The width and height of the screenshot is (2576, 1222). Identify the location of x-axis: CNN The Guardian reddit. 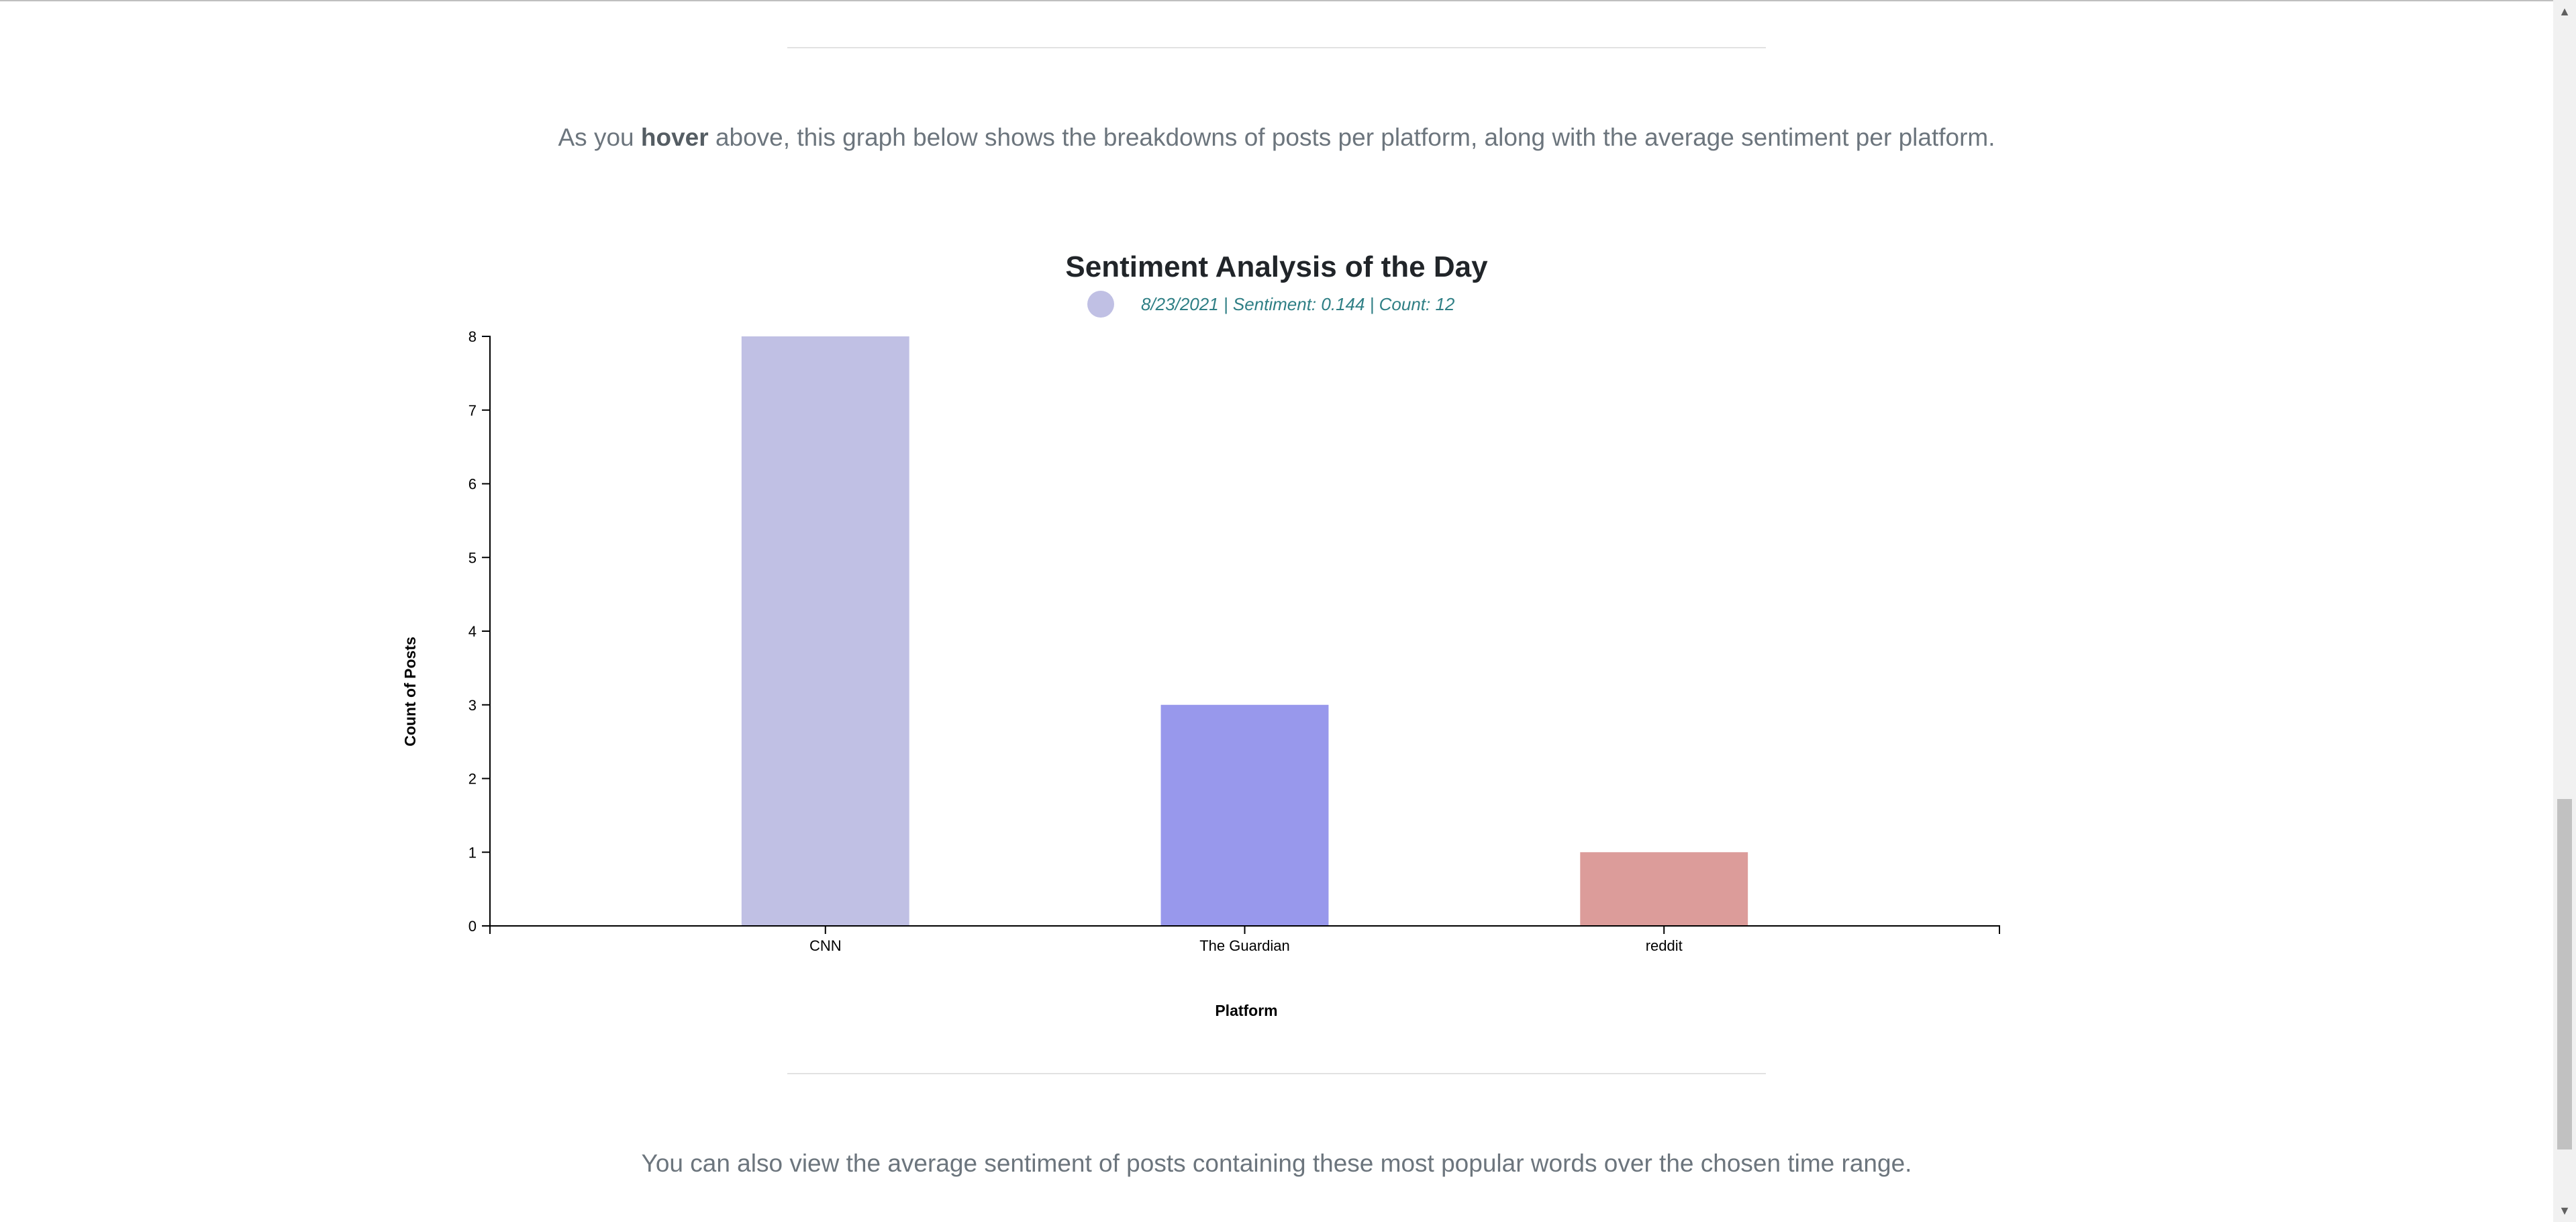
(1244, 939).